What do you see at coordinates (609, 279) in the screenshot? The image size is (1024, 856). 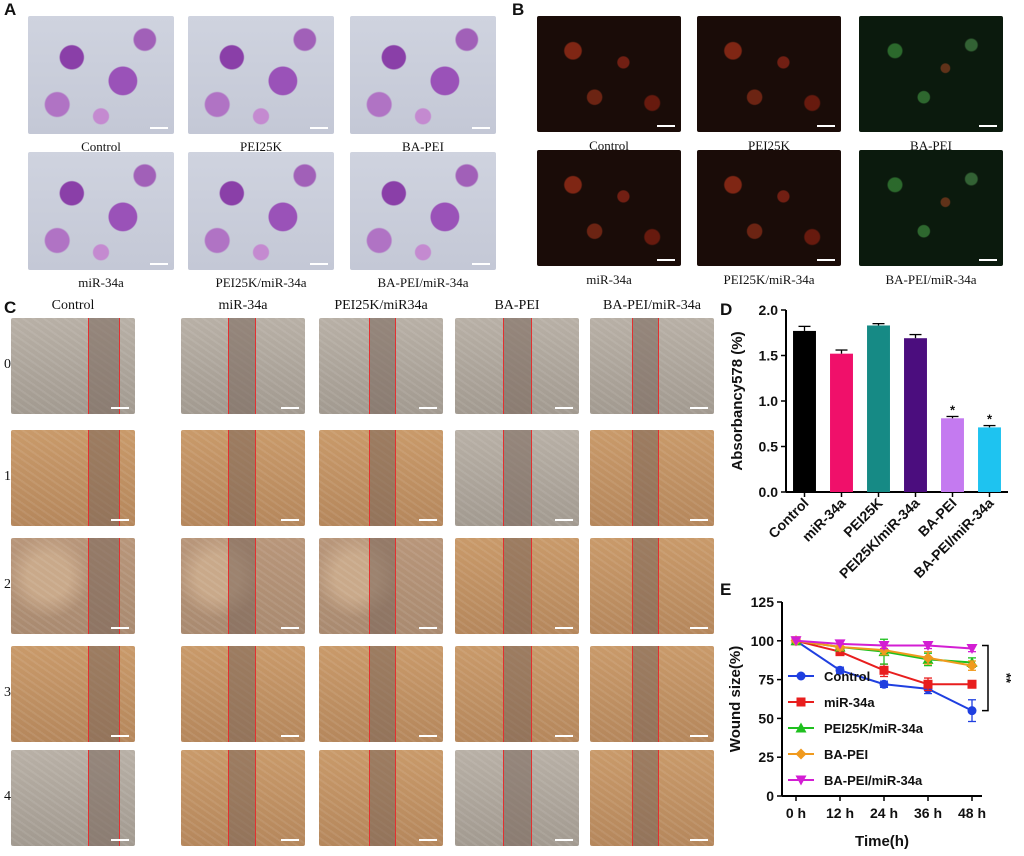 I see `panel-b-caption: miR-34a` at bounding box center [609, 279].